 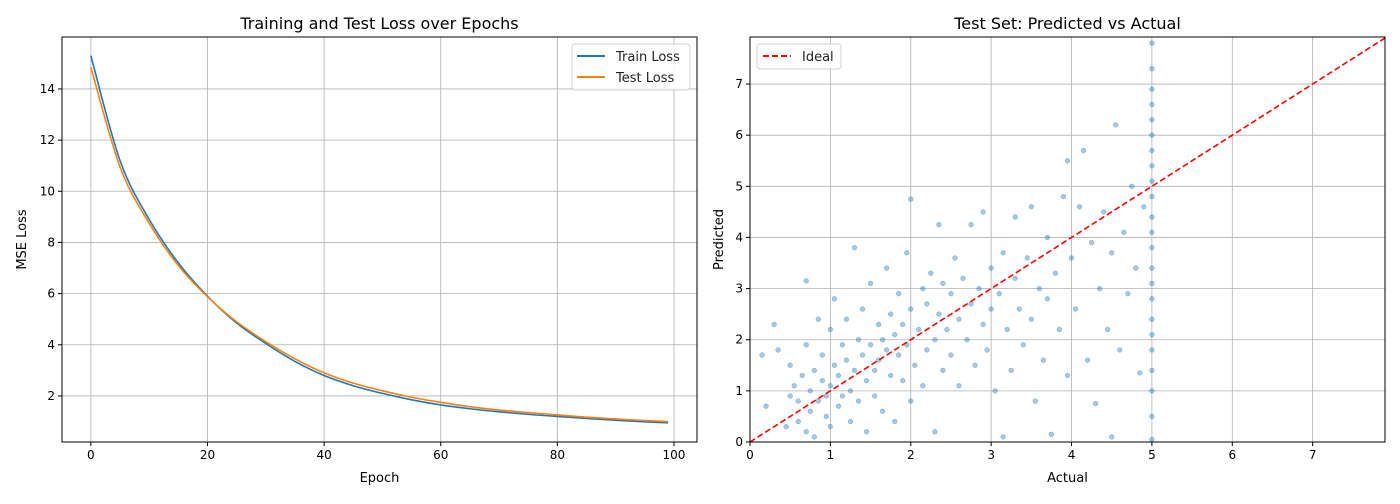 I want to click on y-tick-label: 4, so click(x=739, y=237).